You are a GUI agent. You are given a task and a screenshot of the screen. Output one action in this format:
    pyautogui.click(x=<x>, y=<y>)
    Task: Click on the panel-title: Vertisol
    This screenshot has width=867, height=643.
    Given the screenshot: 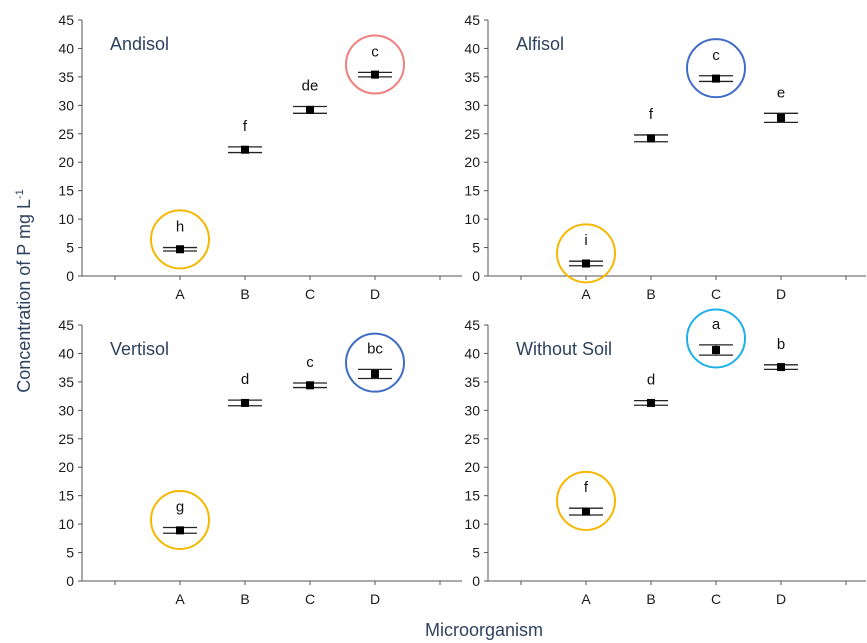 What is the action you would take?
    pyautogui.click(x=139, y=349)
    